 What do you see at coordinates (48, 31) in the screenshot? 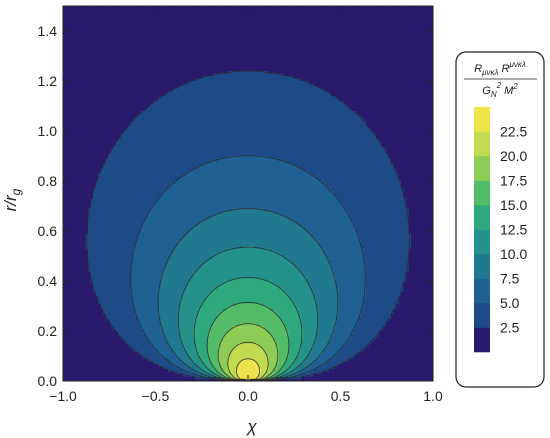
I see `y-tick-label: 1.4` at bounding box center [48, 31].